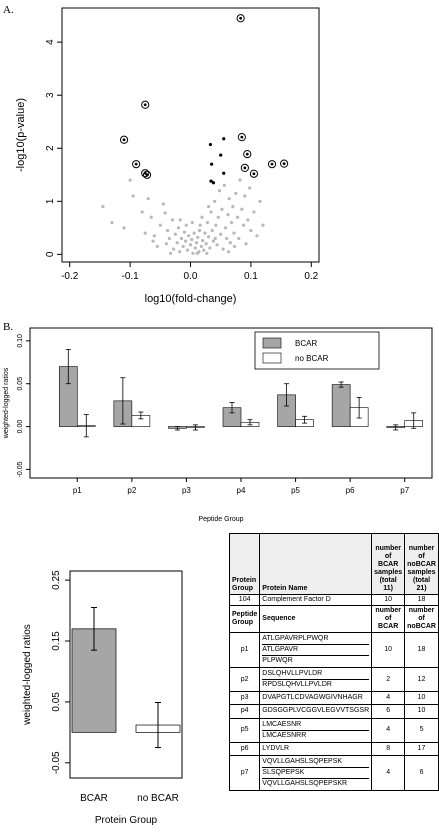 The image size is (439, 833). What do you see at coordinates (316, 564) in the screenshot?
I see `header-protein-name: Protein Name` at bounding box center [316, 564].